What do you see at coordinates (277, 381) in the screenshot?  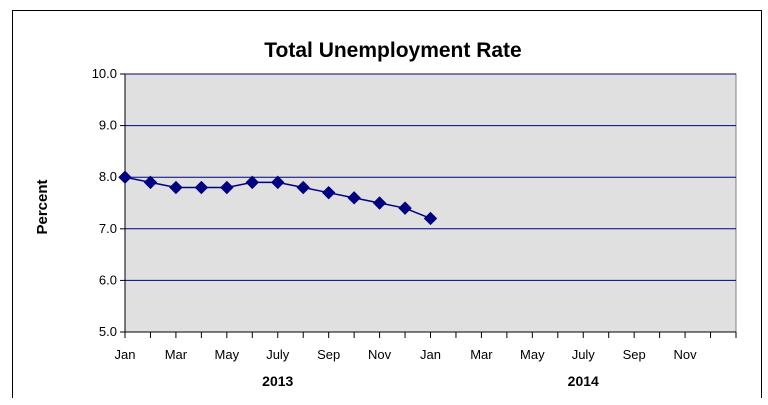 I see `year-label: 2013` at bounding box center [277, 381].